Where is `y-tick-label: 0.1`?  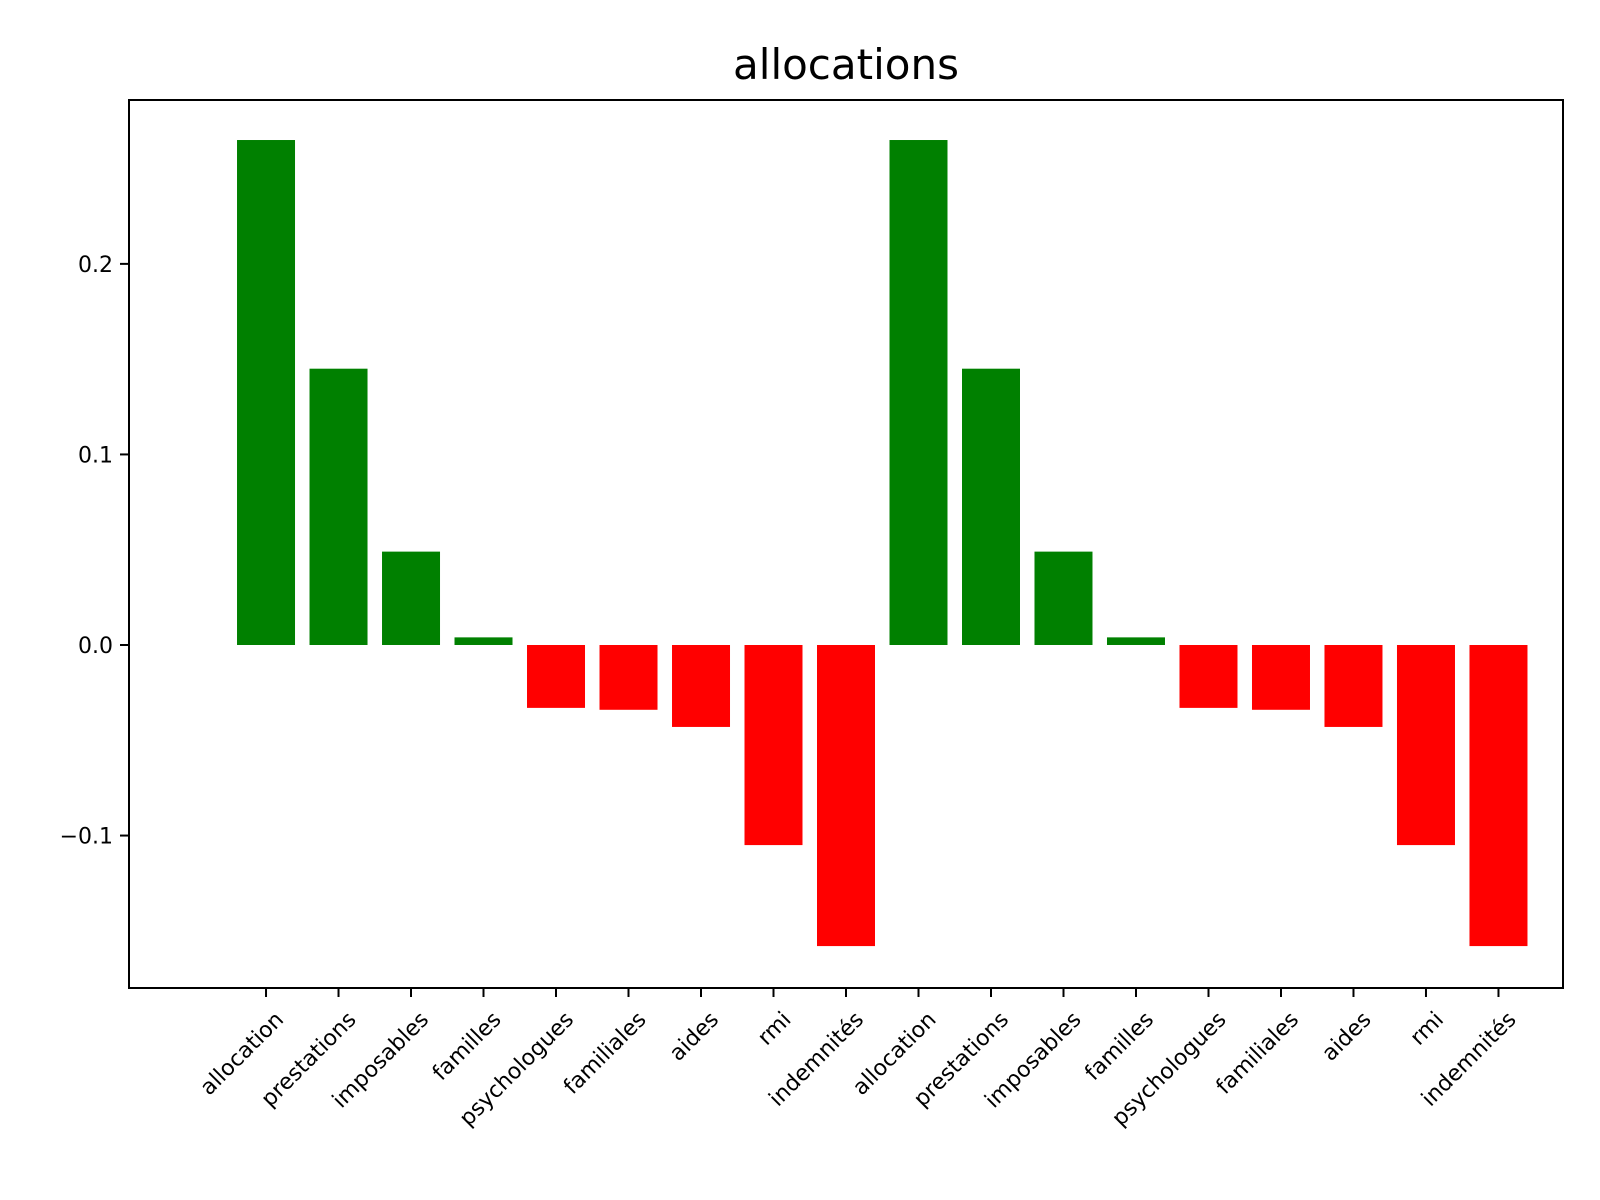 y-tick-label: 0.1 is located at coordinates (95, 455).